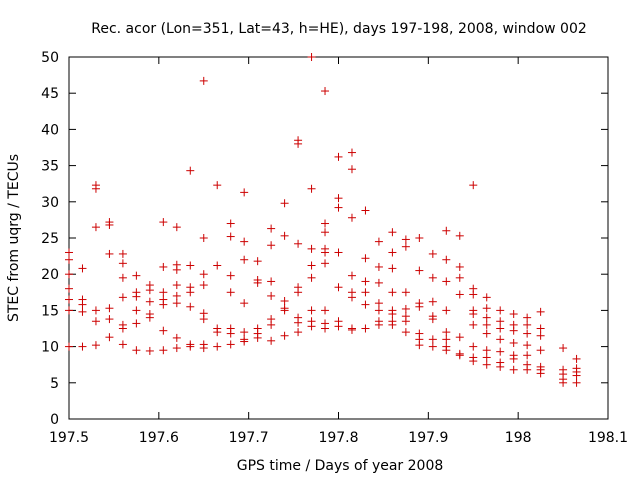 This screenshot has height=480, width=640. Describe the element at coordinates (50, 348) in the screenshot. I see `y-tick-label: 10` at that location.